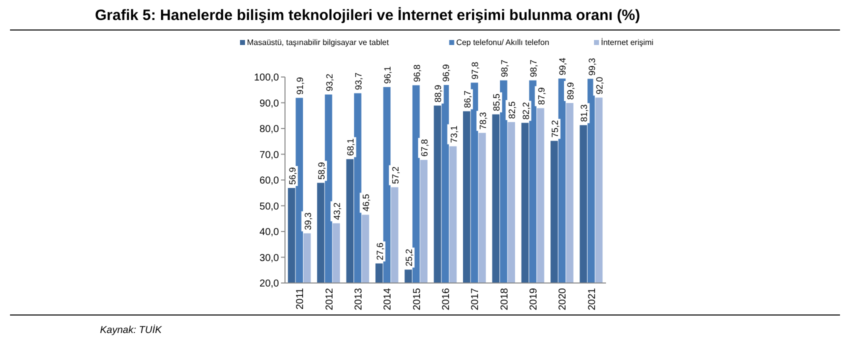 The width and height of the screenshot is (851, 344). I want to click on x-tick-label: 2021, so click(592, 299).